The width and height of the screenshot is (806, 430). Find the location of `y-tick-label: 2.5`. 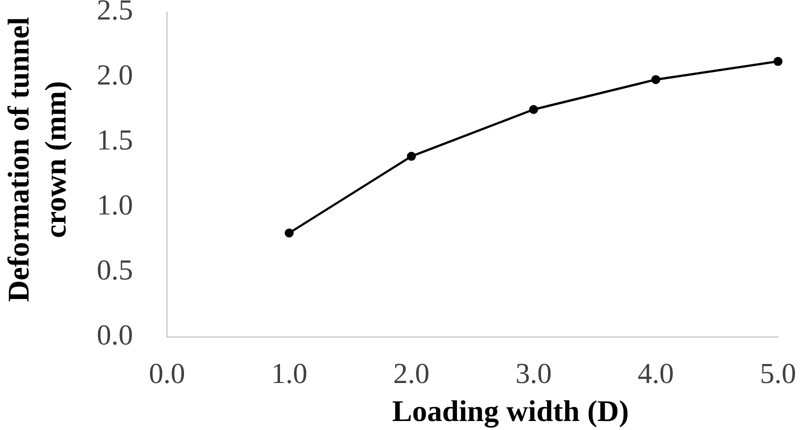

y-tick-label: 2.5 is located at coordinates (114, 13).